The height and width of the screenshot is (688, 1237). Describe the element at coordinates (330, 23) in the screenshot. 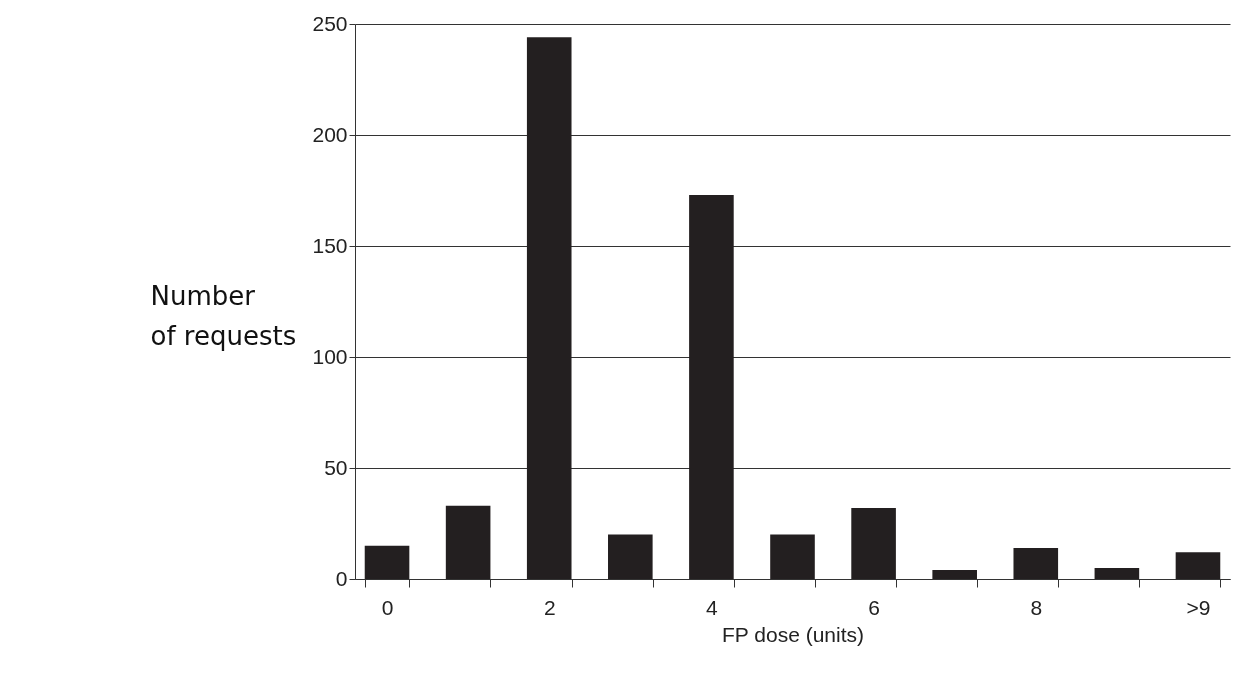

I see `y-tick-label: 250` at that location.